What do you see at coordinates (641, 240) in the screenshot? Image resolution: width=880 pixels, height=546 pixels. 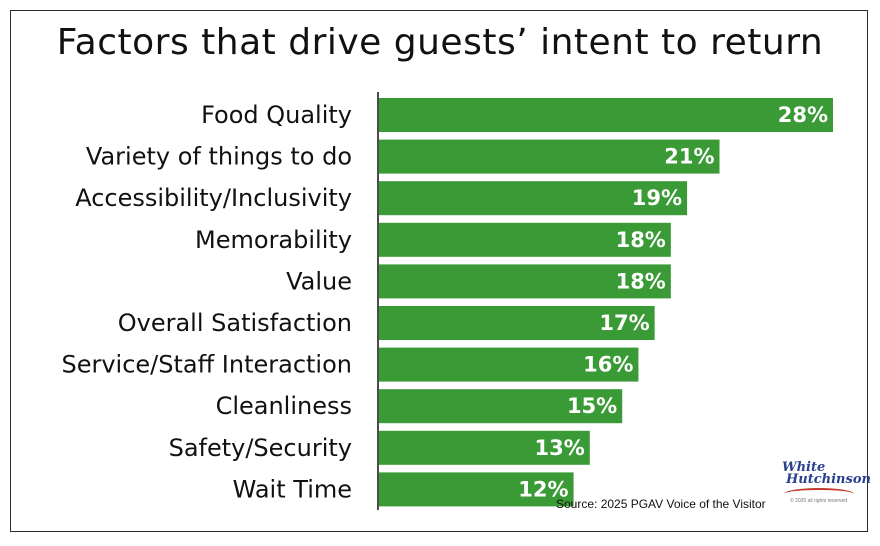 I see `value-label-3: 18%` at bounding box center [641, 240].